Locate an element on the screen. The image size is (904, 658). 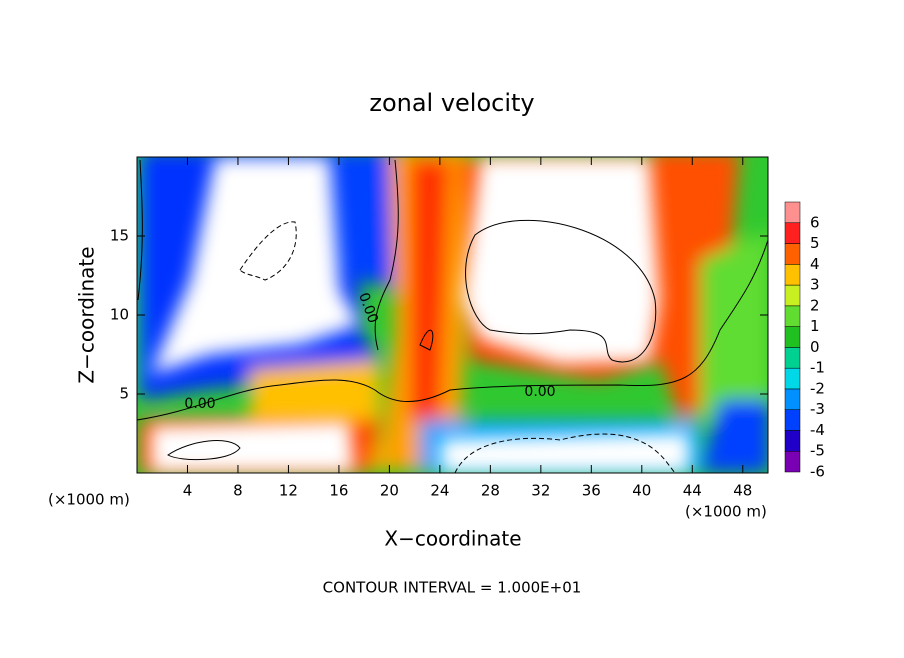
x-tick-label: 28 is located at coordinates (490, 491).